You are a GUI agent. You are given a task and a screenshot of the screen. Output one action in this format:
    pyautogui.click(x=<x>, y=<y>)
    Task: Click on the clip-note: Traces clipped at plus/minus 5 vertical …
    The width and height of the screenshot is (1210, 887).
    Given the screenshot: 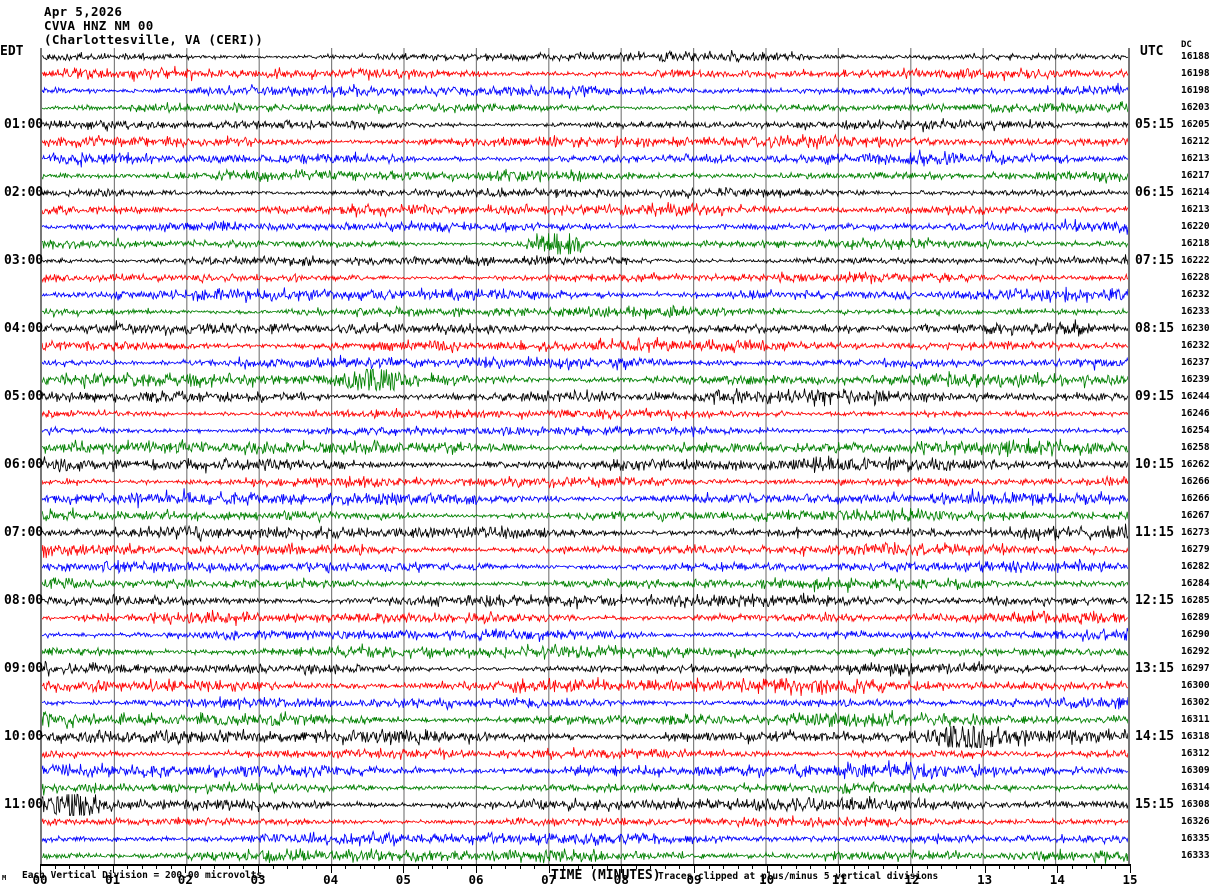 What is the action you would take?
    pyautogui.click(x=798, y=876)
    